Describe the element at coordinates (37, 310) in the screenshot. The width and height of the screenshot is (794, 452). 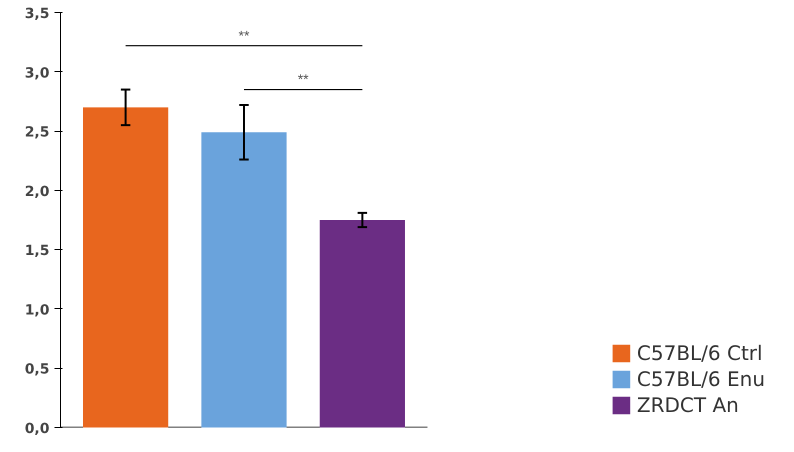
I see `y-tick-label: 1,0` at that location.